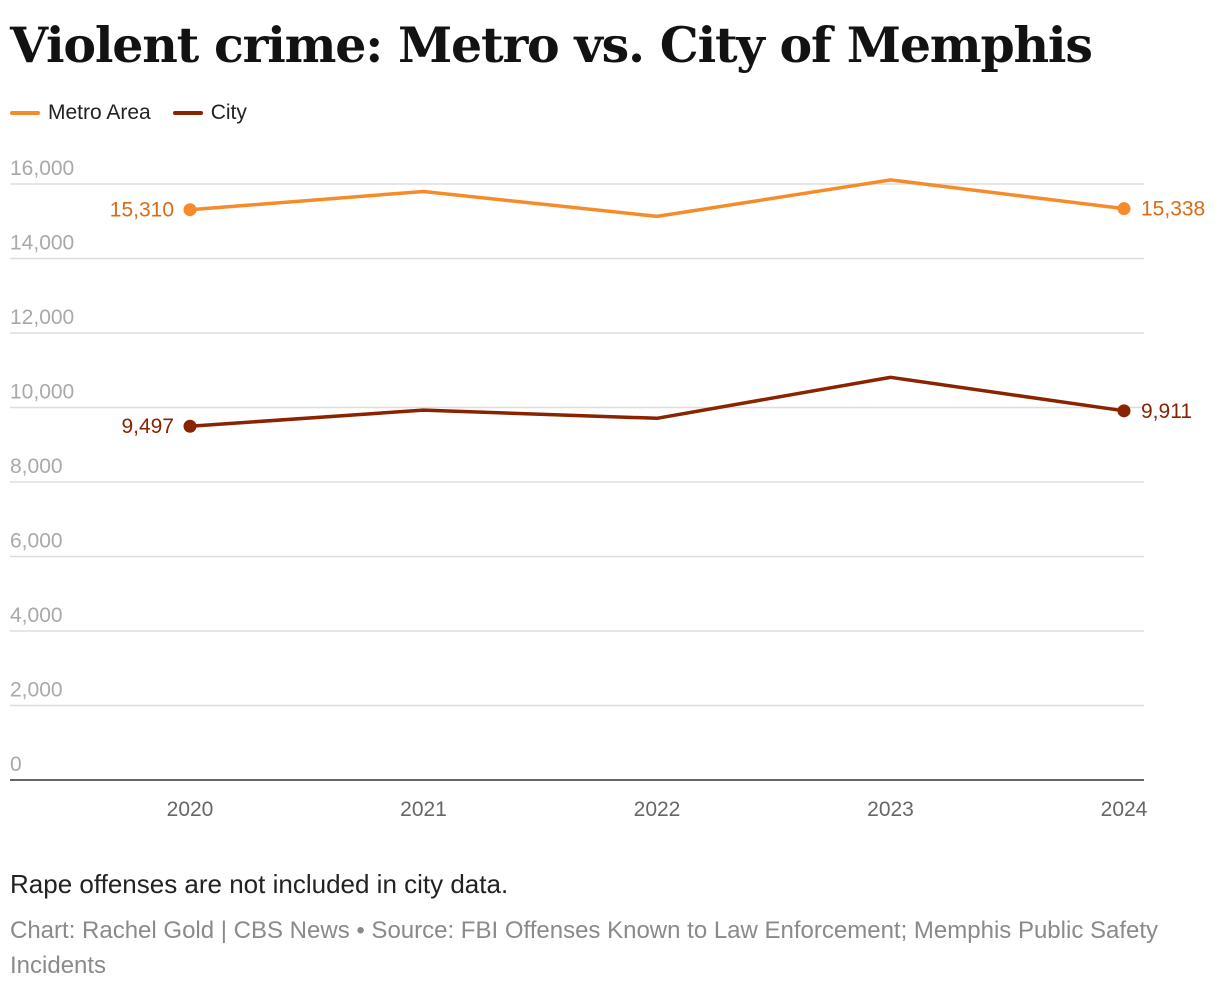 This screenshot has height=992, width=1220. What do you see at coordinates (42, 168) in the screenshot?
I see `y-tick-label: 16,000` at bounding box center [42, 168].